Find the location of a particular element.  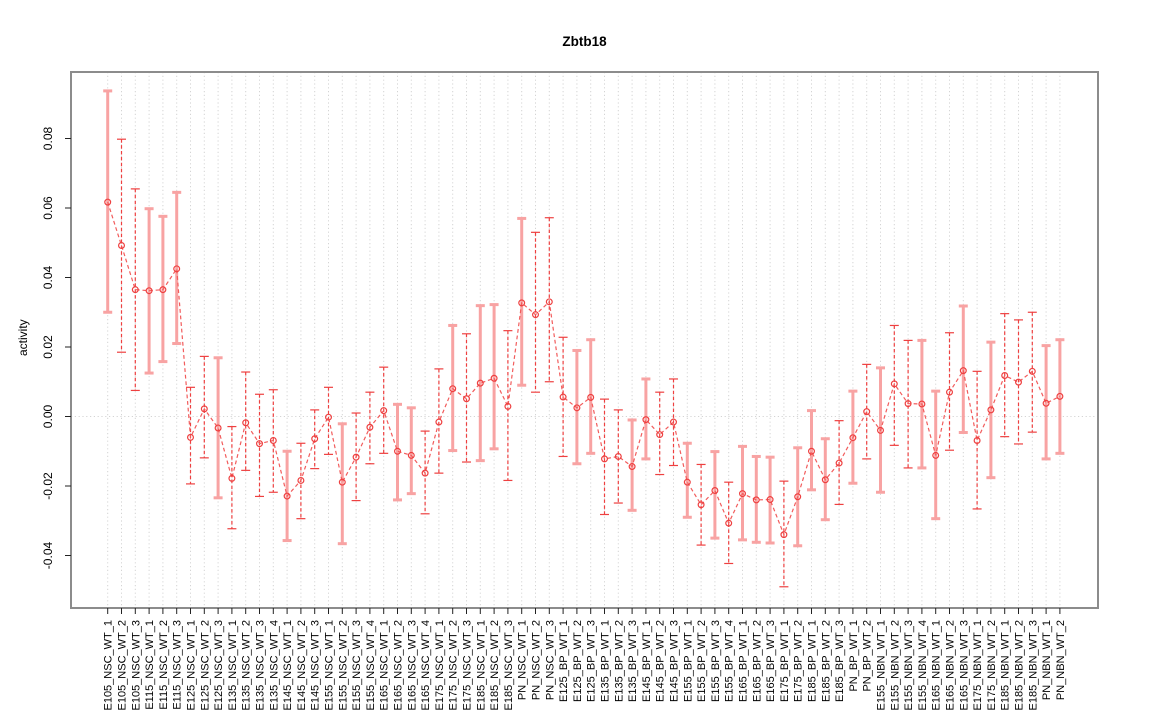

x-tick-label: E145_NSC_WT_3 is located at coordinates (316, 665).